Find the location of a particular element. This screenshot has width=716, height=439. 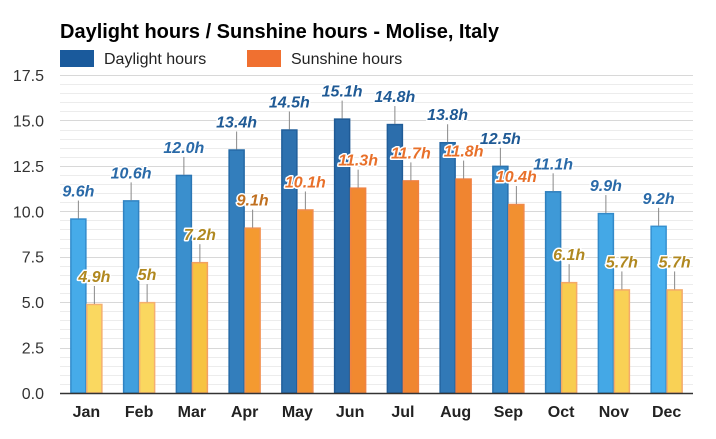

bar-daylight-sep is located at coordinates (500, 279).